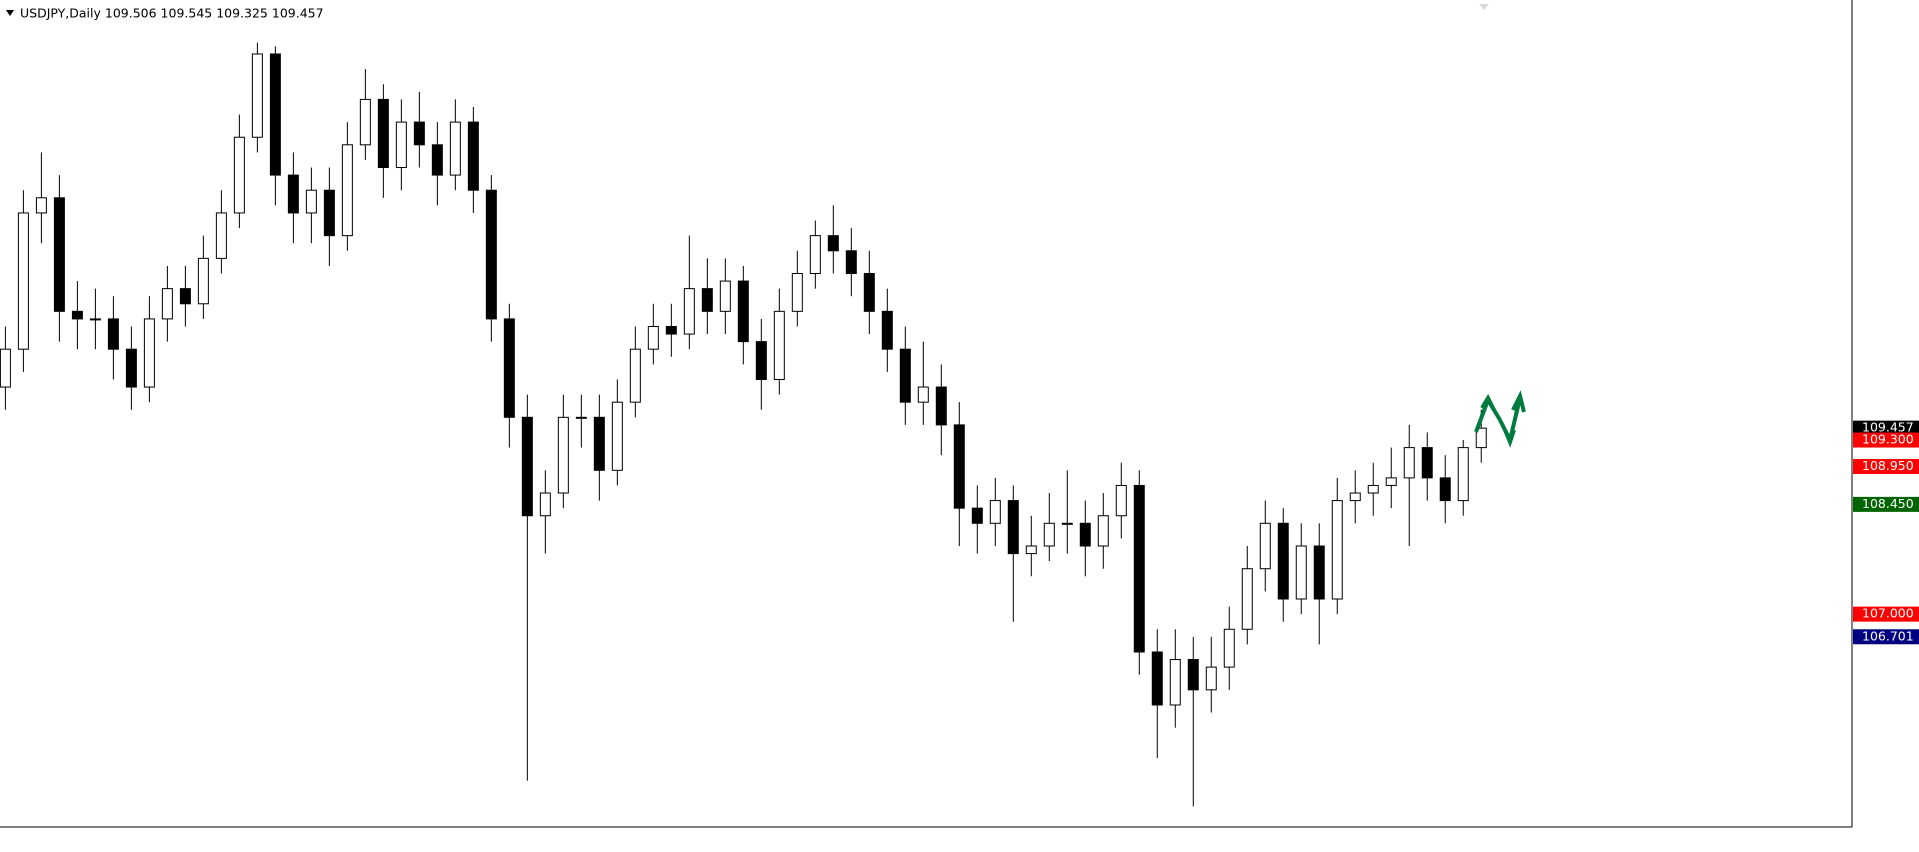  What do you see at coordinates (1518, 401) in the screenshot?
I see `arrow-head` at bounding box center [1518, 401].